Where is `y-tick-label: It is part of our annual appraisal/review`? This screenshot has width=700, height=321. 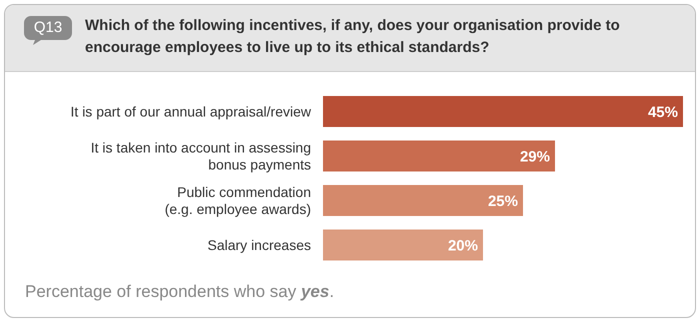
y-tick-label: It is part of our annual appraisal/review is located at coordinates (191, 111).